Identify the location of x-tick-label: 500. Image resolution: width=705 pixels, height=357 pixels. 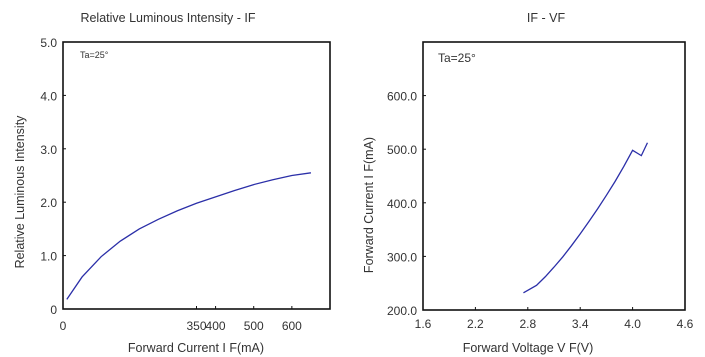
(254, 326).